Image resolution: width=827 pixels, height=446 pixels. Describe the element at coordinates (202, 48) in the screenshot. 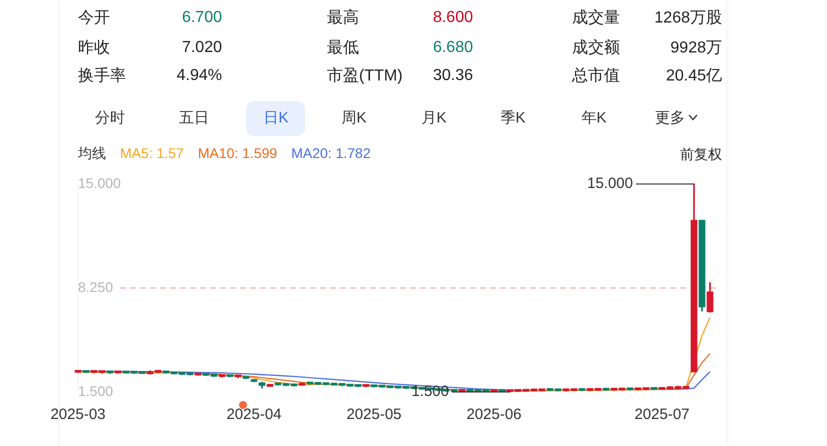

I see `text: 7.020` at that location.